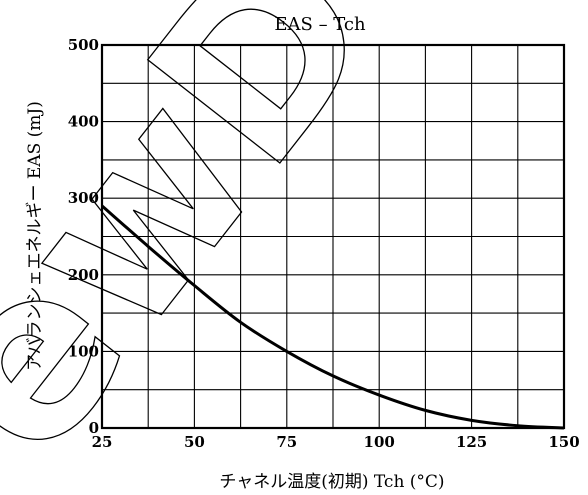 The height and width of the screenshot is (495, 588). What do you see at coordinates (83, 275) in the screenshot?
I see `y-tick-label: 200` at bounding box center [83, 275].